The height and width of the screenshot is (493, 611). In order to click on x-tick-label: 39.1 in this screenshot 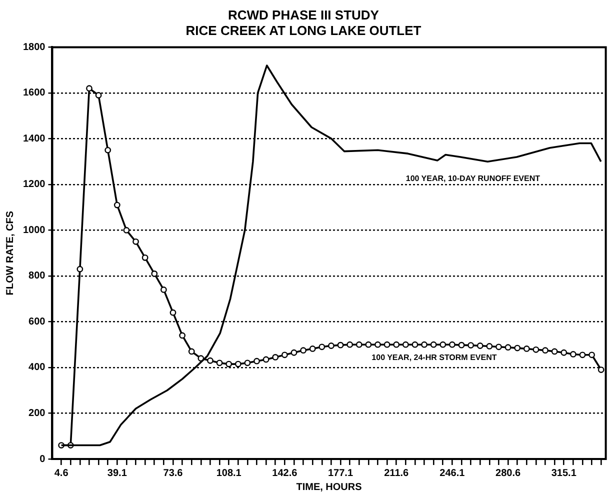, I will do `click(117, 473)`.